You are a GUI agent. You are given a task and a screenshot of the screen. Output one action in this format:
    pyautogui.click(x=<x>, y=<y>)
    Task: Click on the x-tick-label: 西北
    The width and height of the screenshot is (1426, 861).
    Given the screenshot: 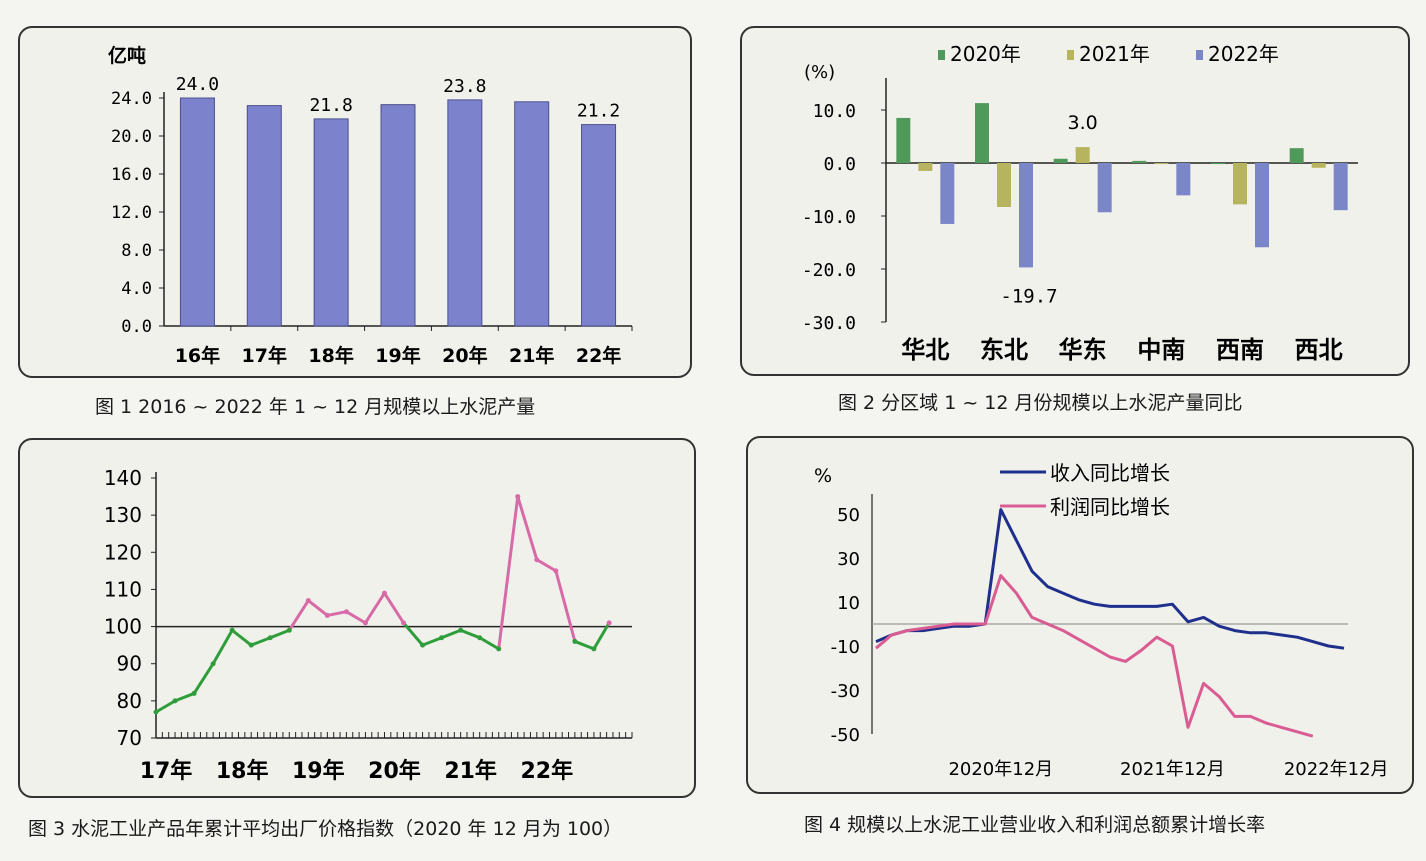 What is the action you would take?
    pyautogui.click(x=1319, y=350)
    